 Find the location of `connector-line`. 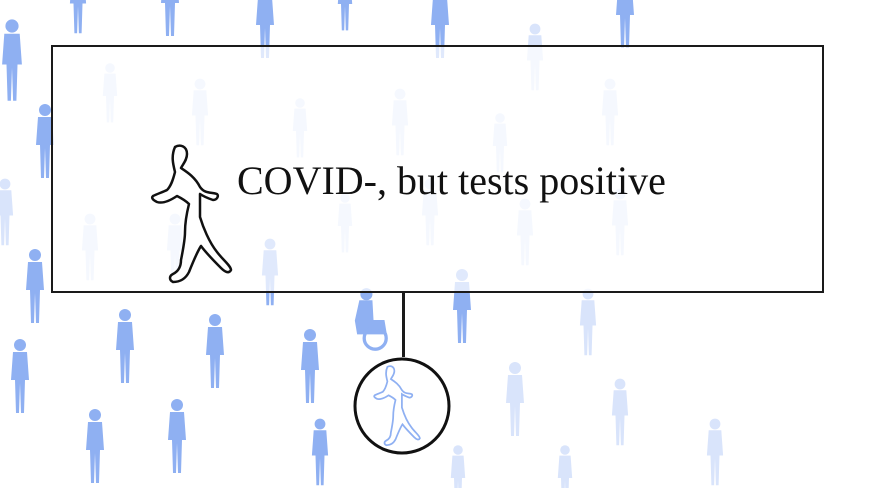

connector-line is located at coordinates (403, 325).